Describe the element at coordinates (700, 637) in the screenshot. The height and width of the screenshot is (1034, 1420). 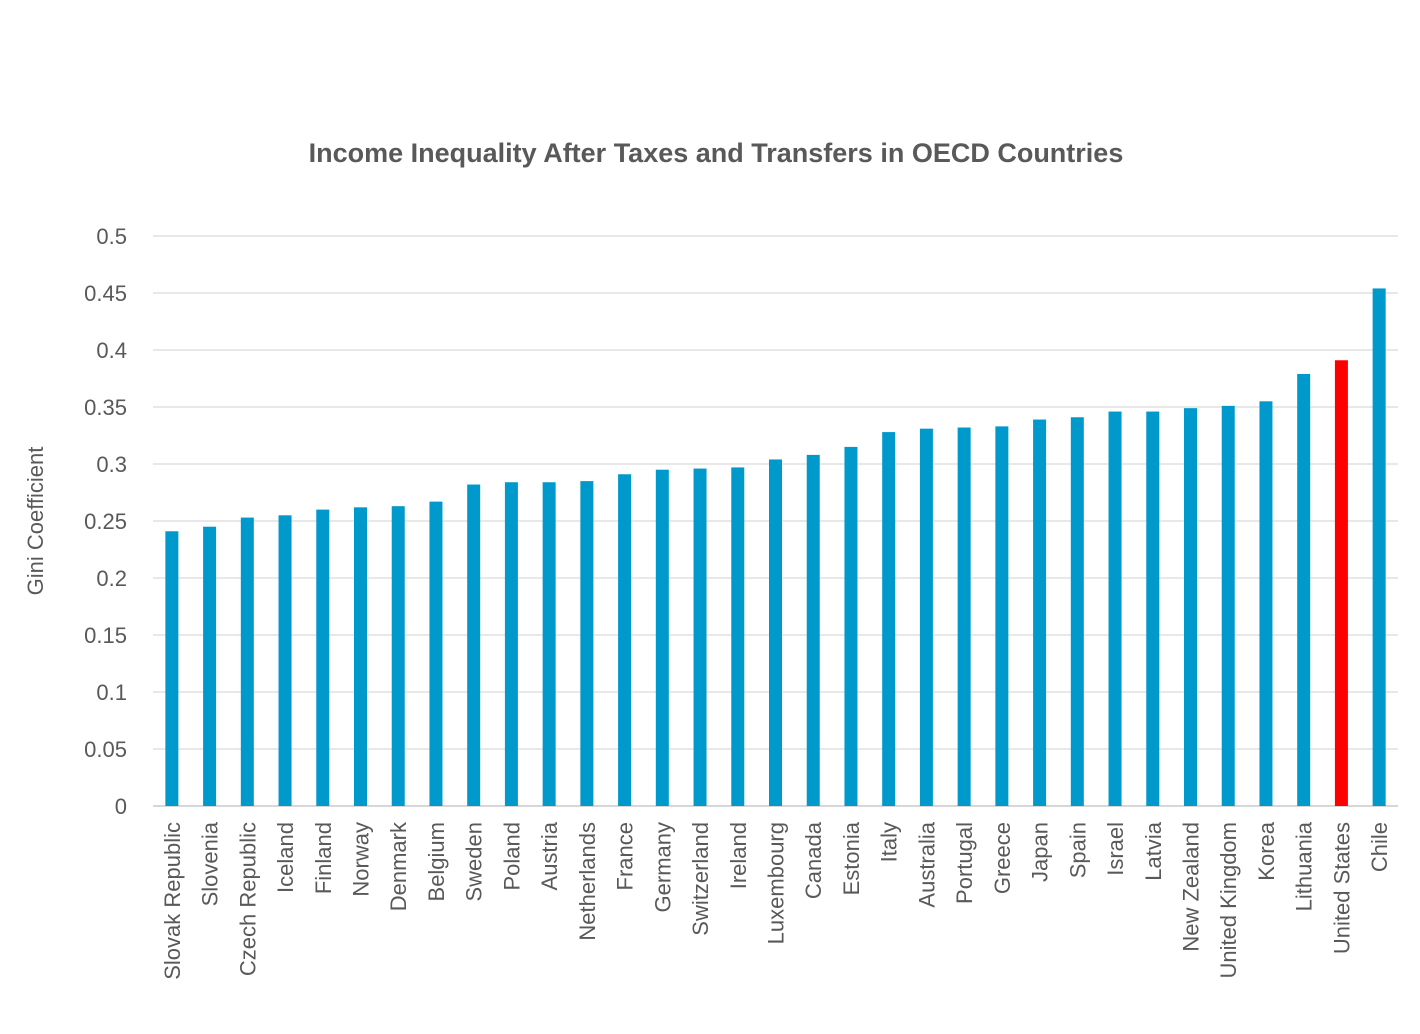
I see `bar-switzerland` at that location.